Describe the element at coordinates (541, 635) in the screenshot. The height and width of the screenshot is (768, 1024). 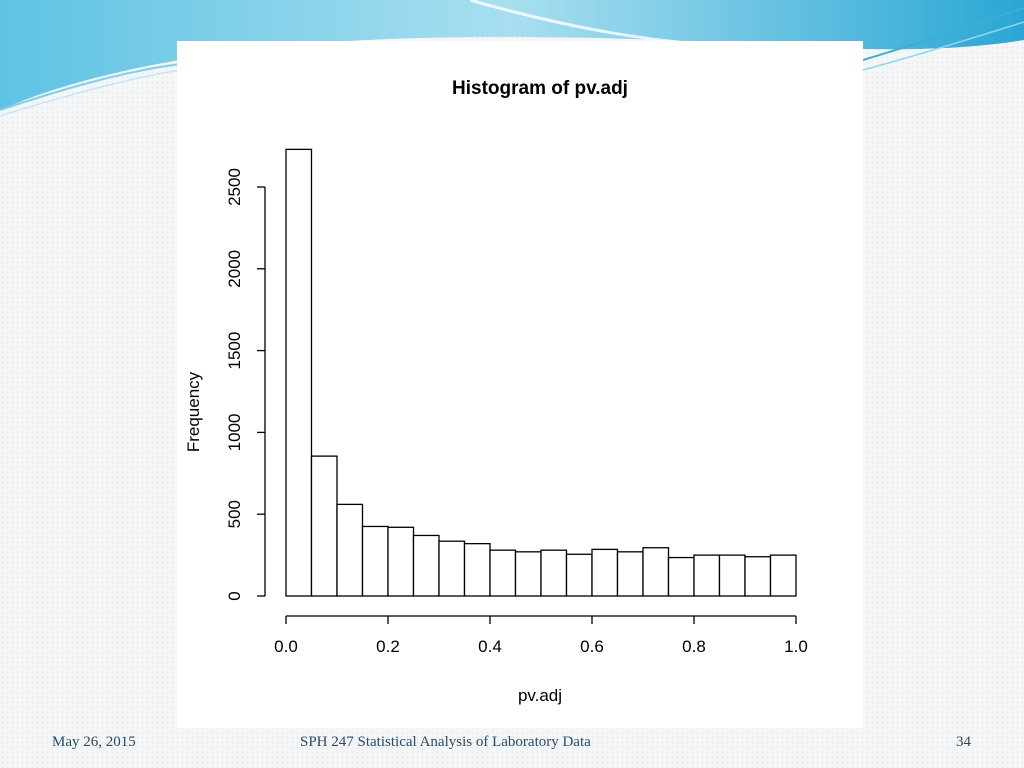
I see `x-axis: 0.0 0.2 0.4 0.6 0.8 1.0` at that location.